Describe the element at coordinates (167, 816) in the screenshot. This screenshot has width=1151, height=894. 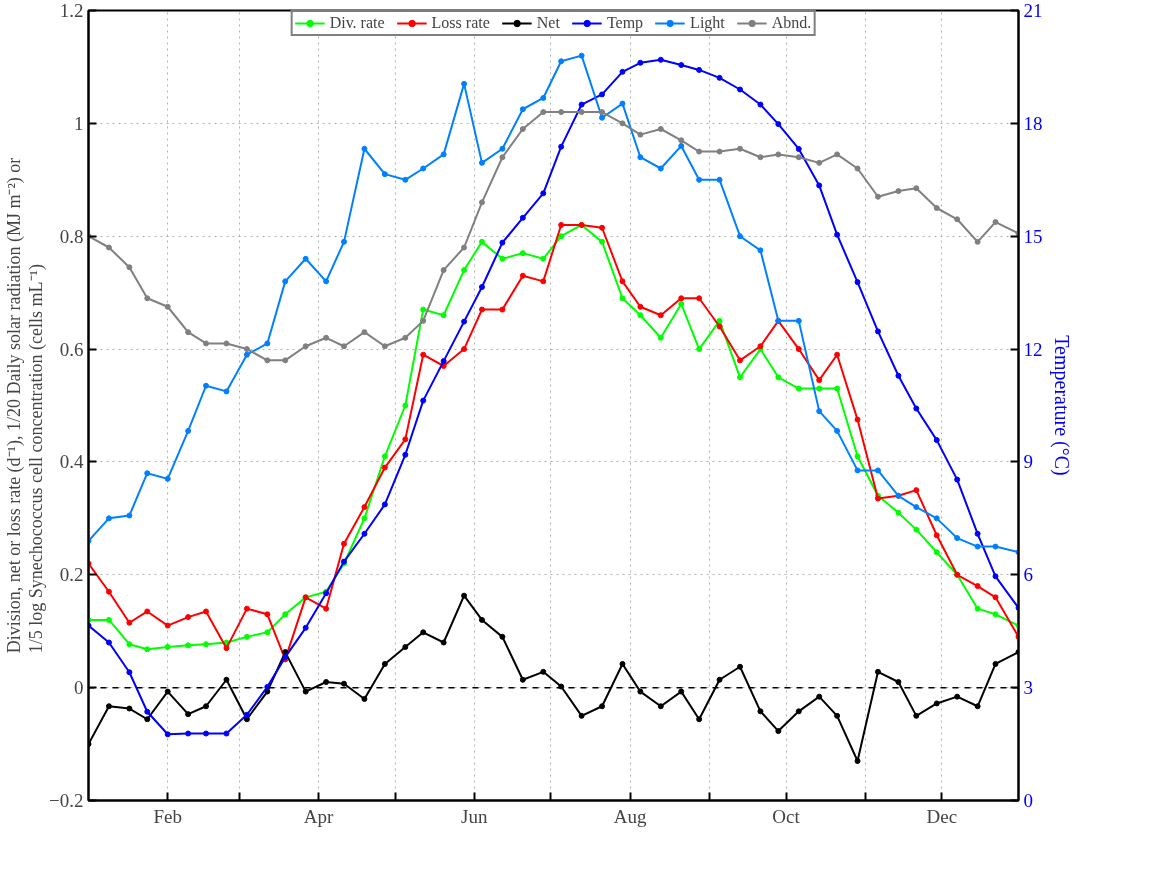
I see `x-tick-label: Feb` at that location.